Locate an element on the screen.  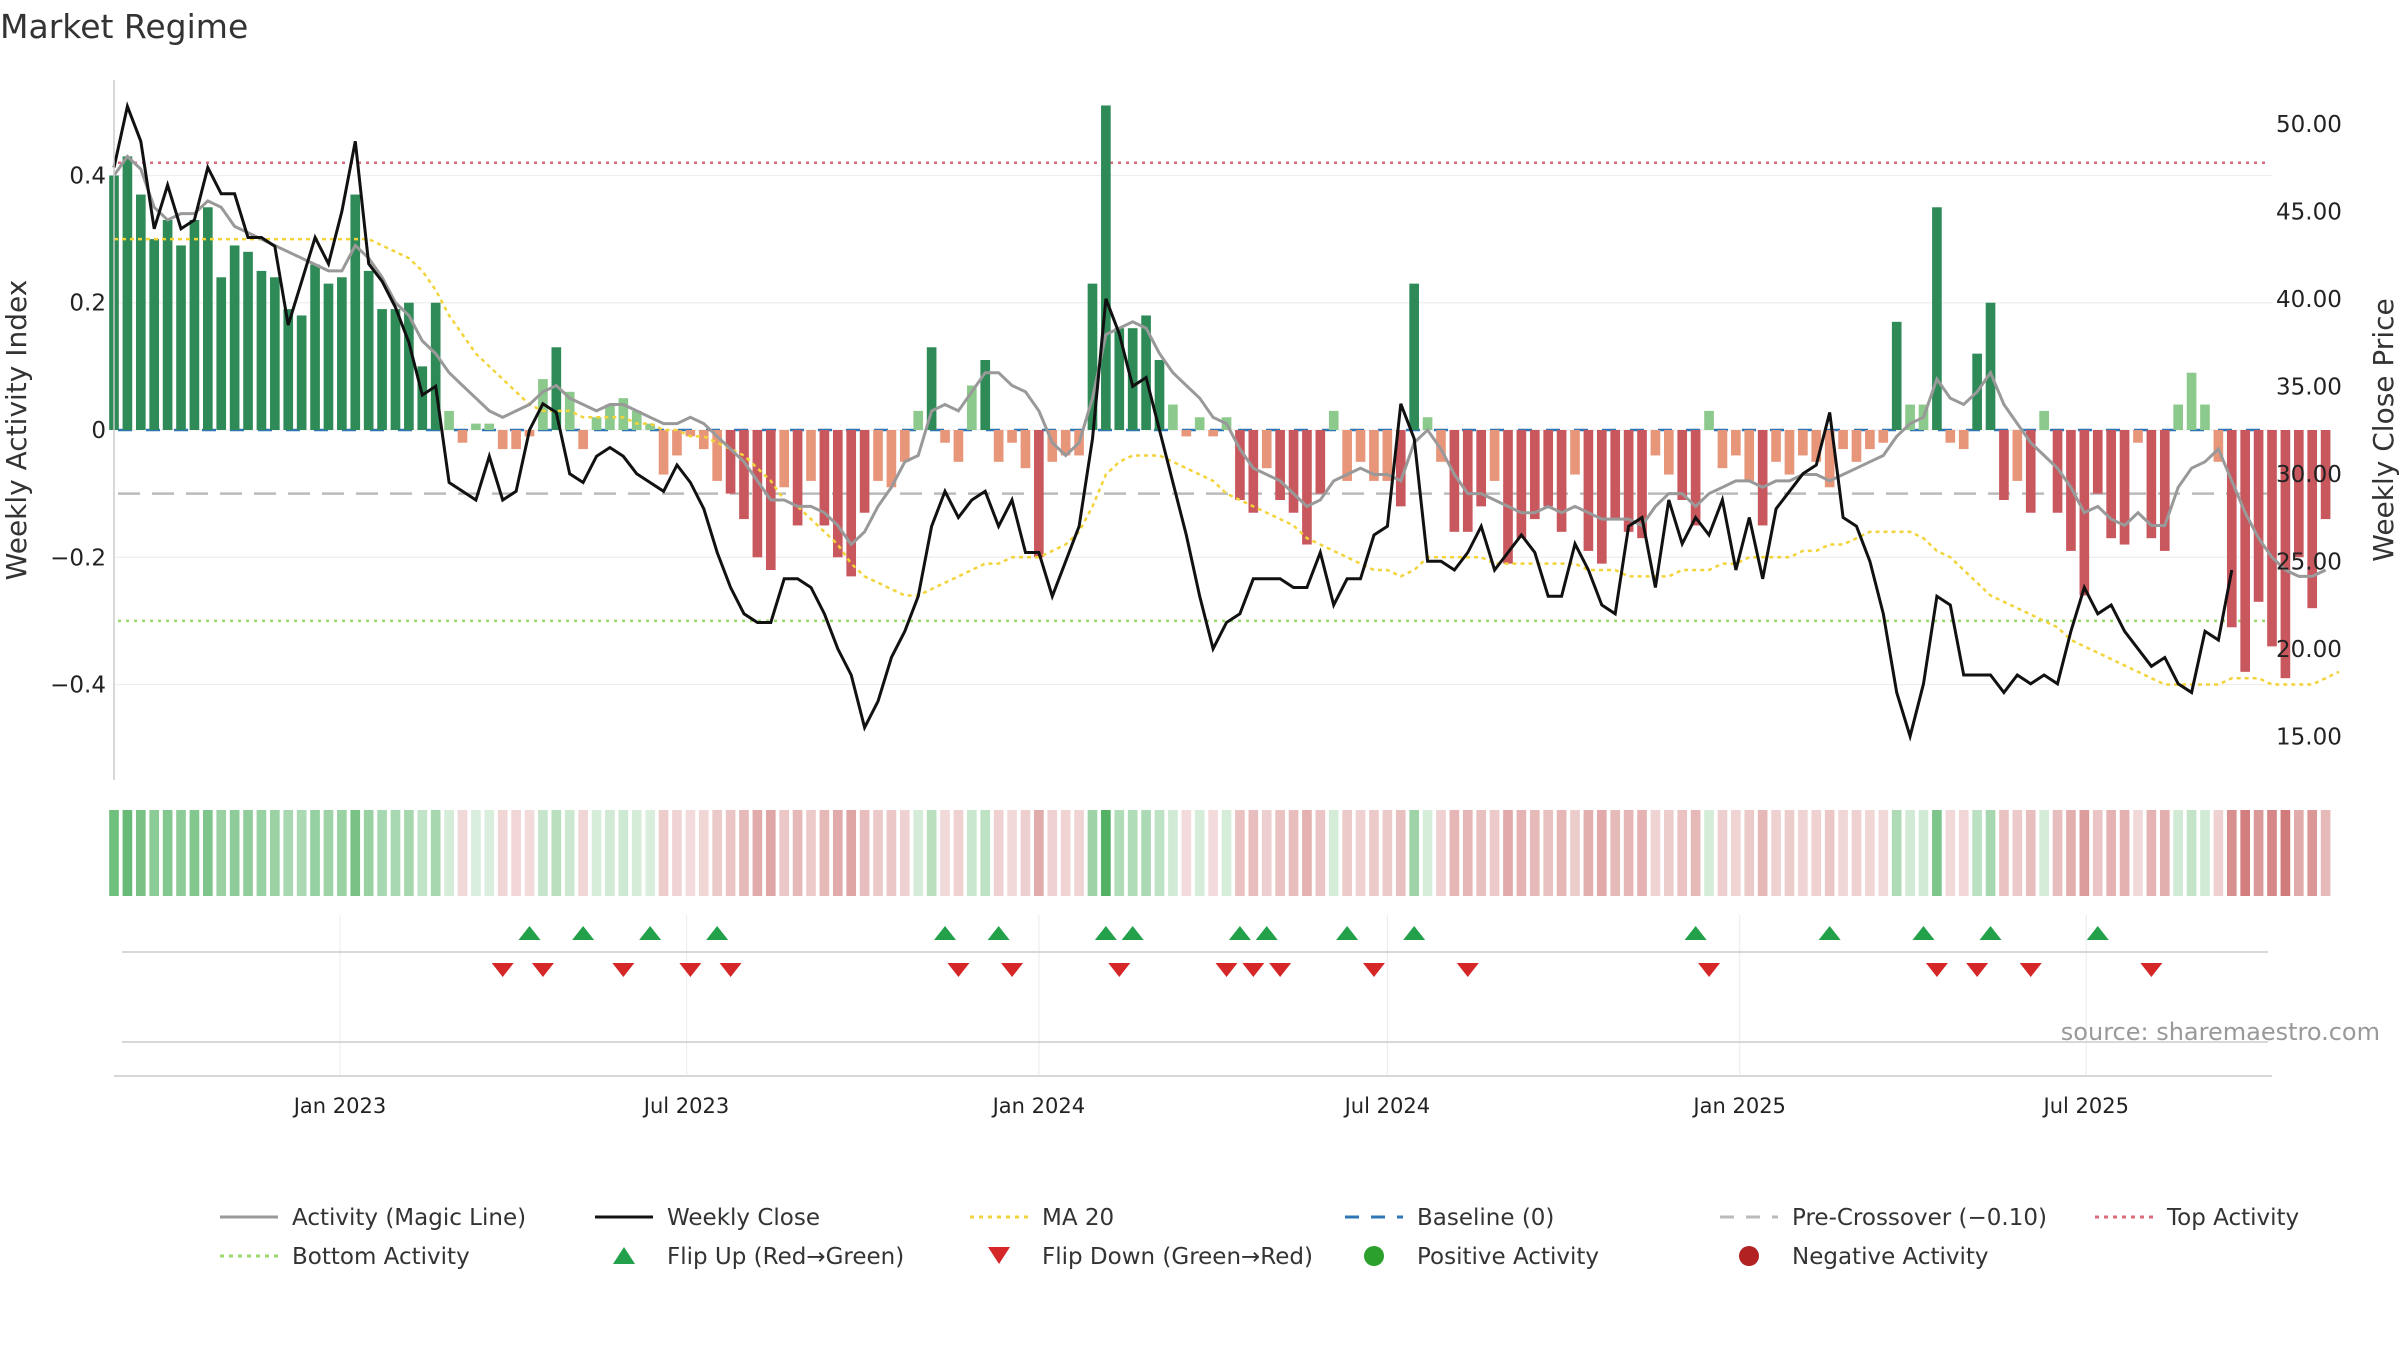
y2-tick-label: 40.00 is located at coordinates (2309, 300).